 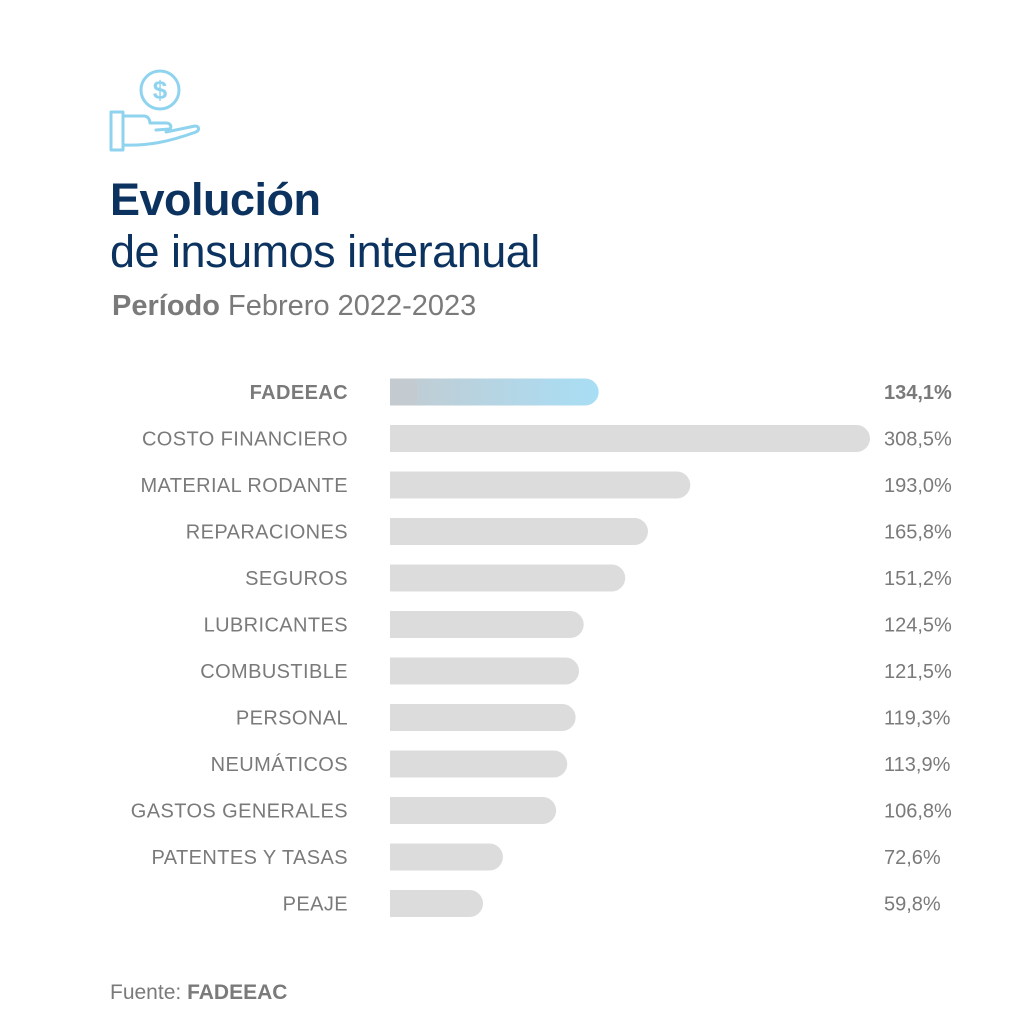 What do you see at coordinates (403, 903) in the screenshot?
I see `bar-square-start-peaje` at bounding box center [403, 903].